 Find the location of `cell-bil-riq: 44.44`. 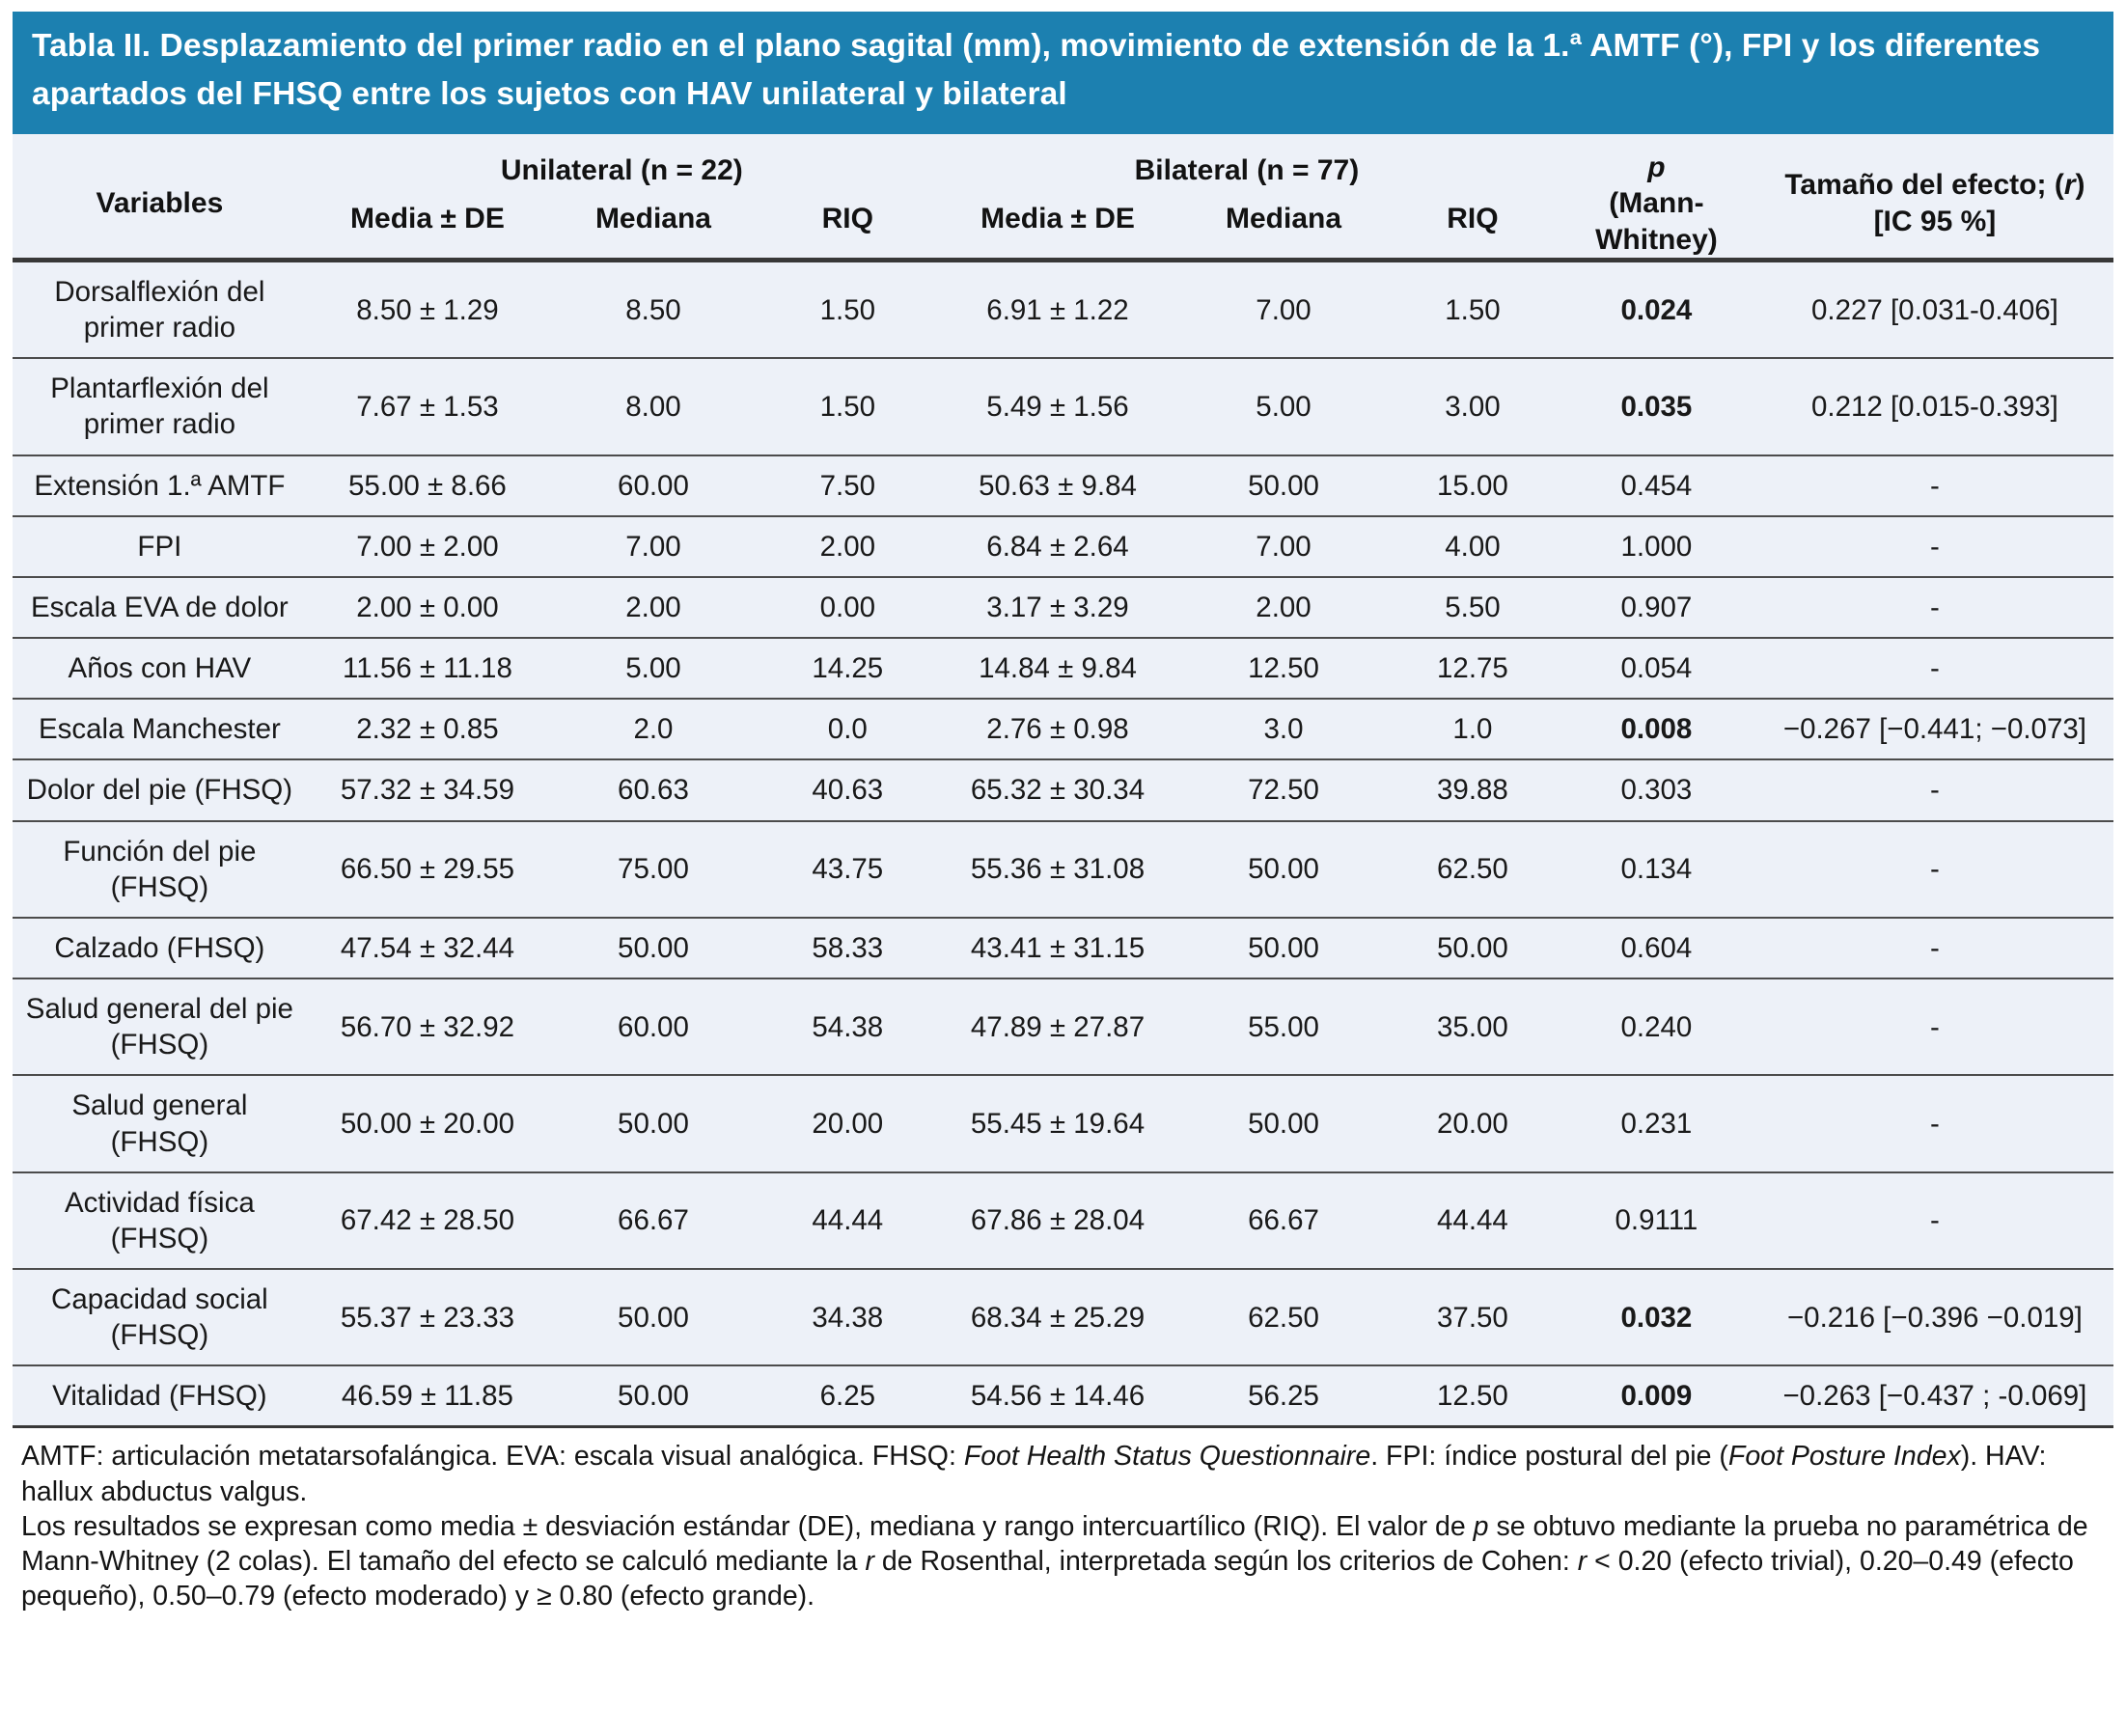

cell-bil-riq: 44.44 is located at coordinates (1473, 1220).